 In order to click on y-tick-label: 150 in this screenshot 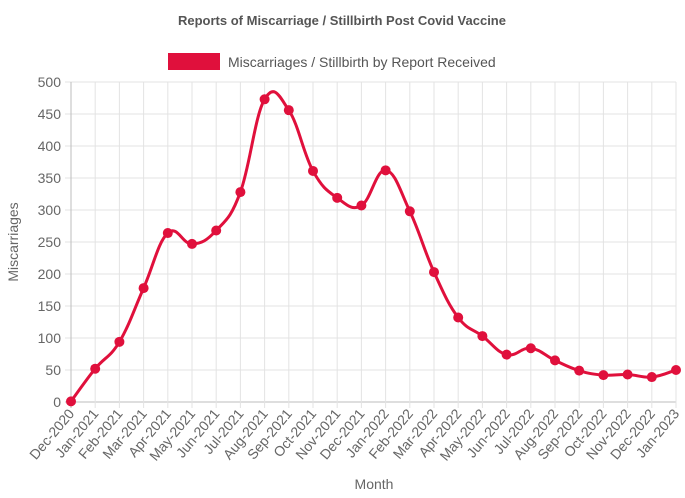, I will do `click(50, 306)`.